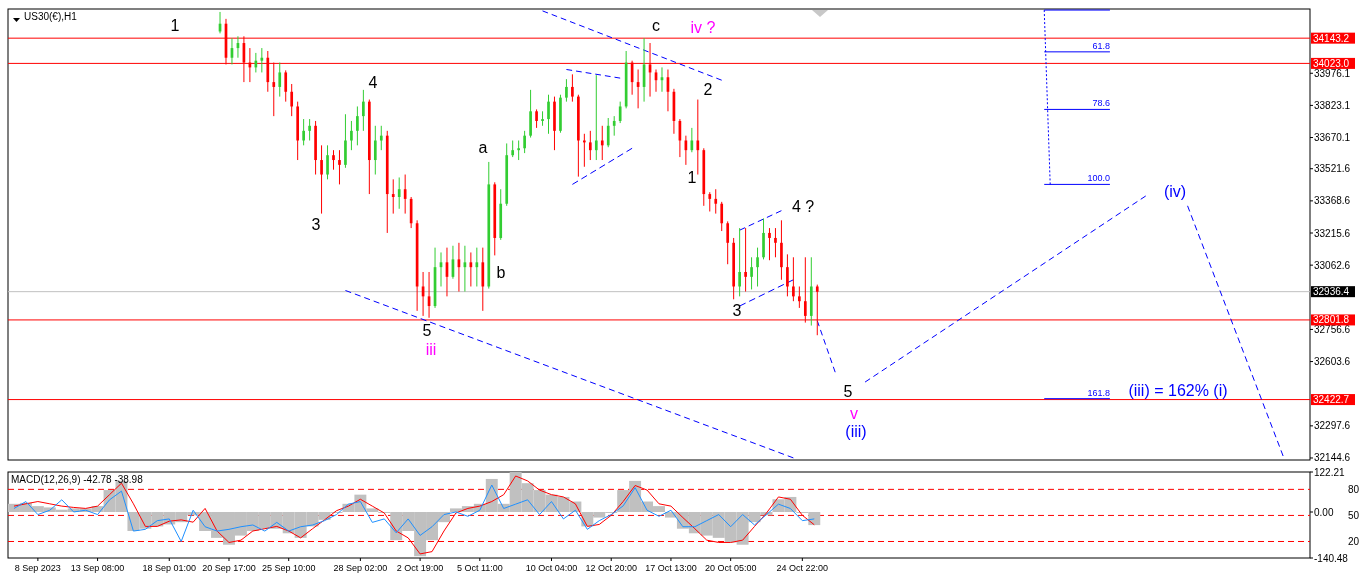 The width and height of the screenshot is (1366, 588). I want to click on y2-tick-label: 50, so click(1354, 515).